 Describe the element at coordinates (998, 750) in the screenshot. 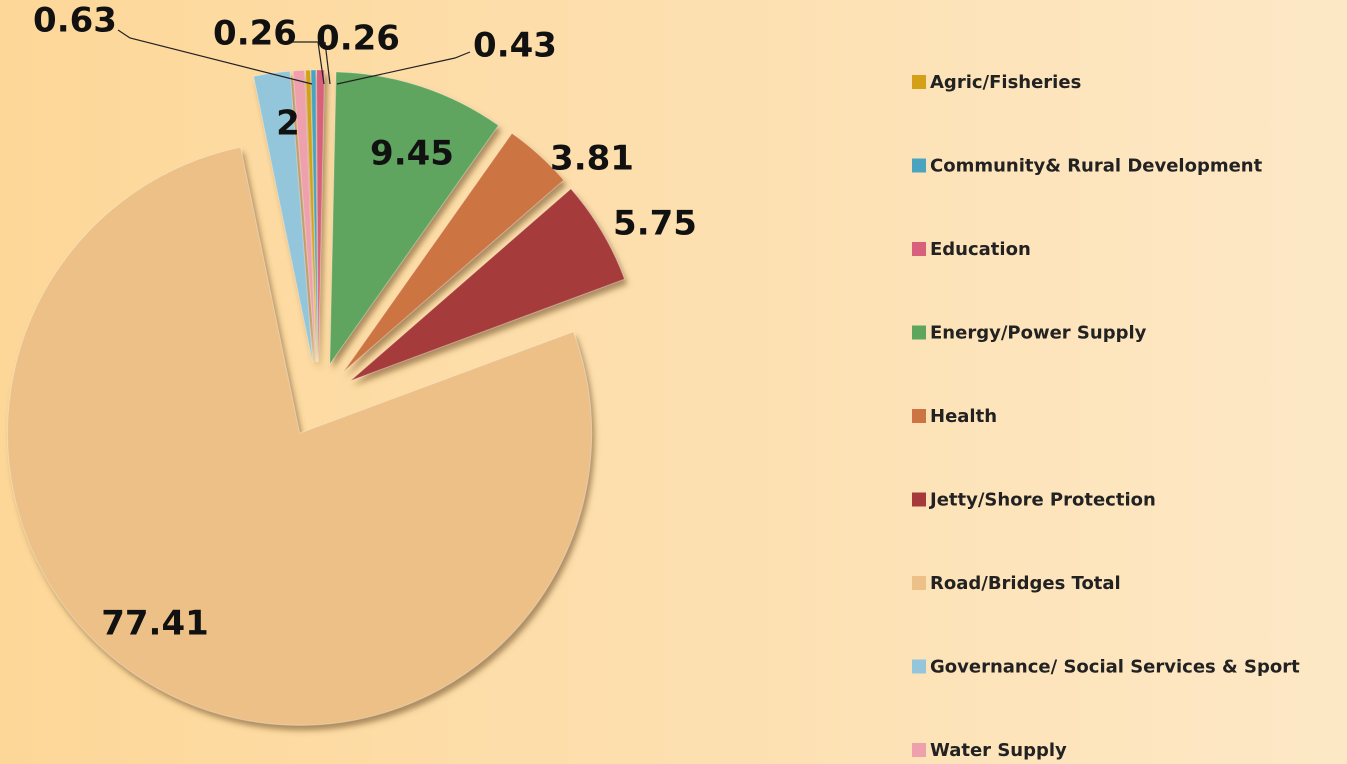

I see `legend-label: Water Supply` at that location.